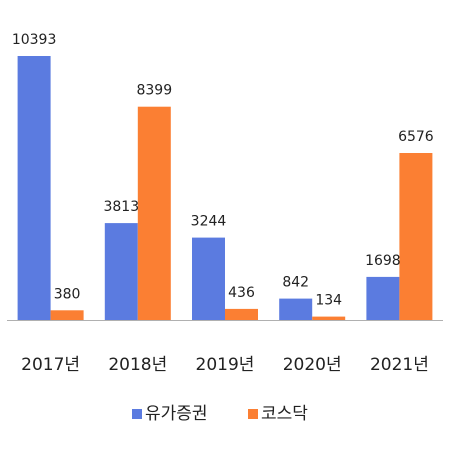  I want to click on value-label: 436, so click(241, 293).